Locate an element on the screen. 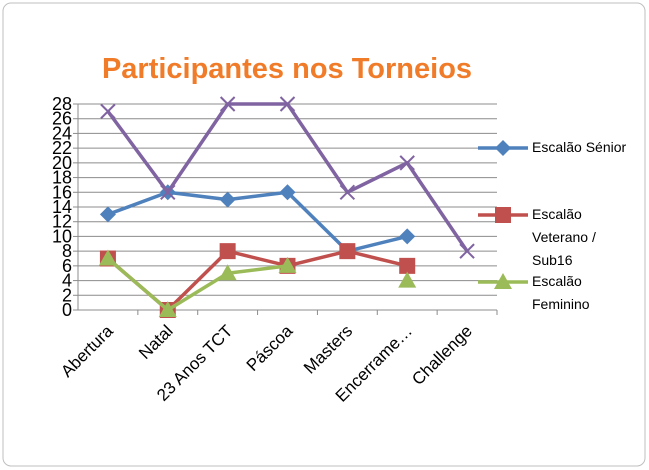  y-tick-label: 8 is located at coordinates (67, 251).